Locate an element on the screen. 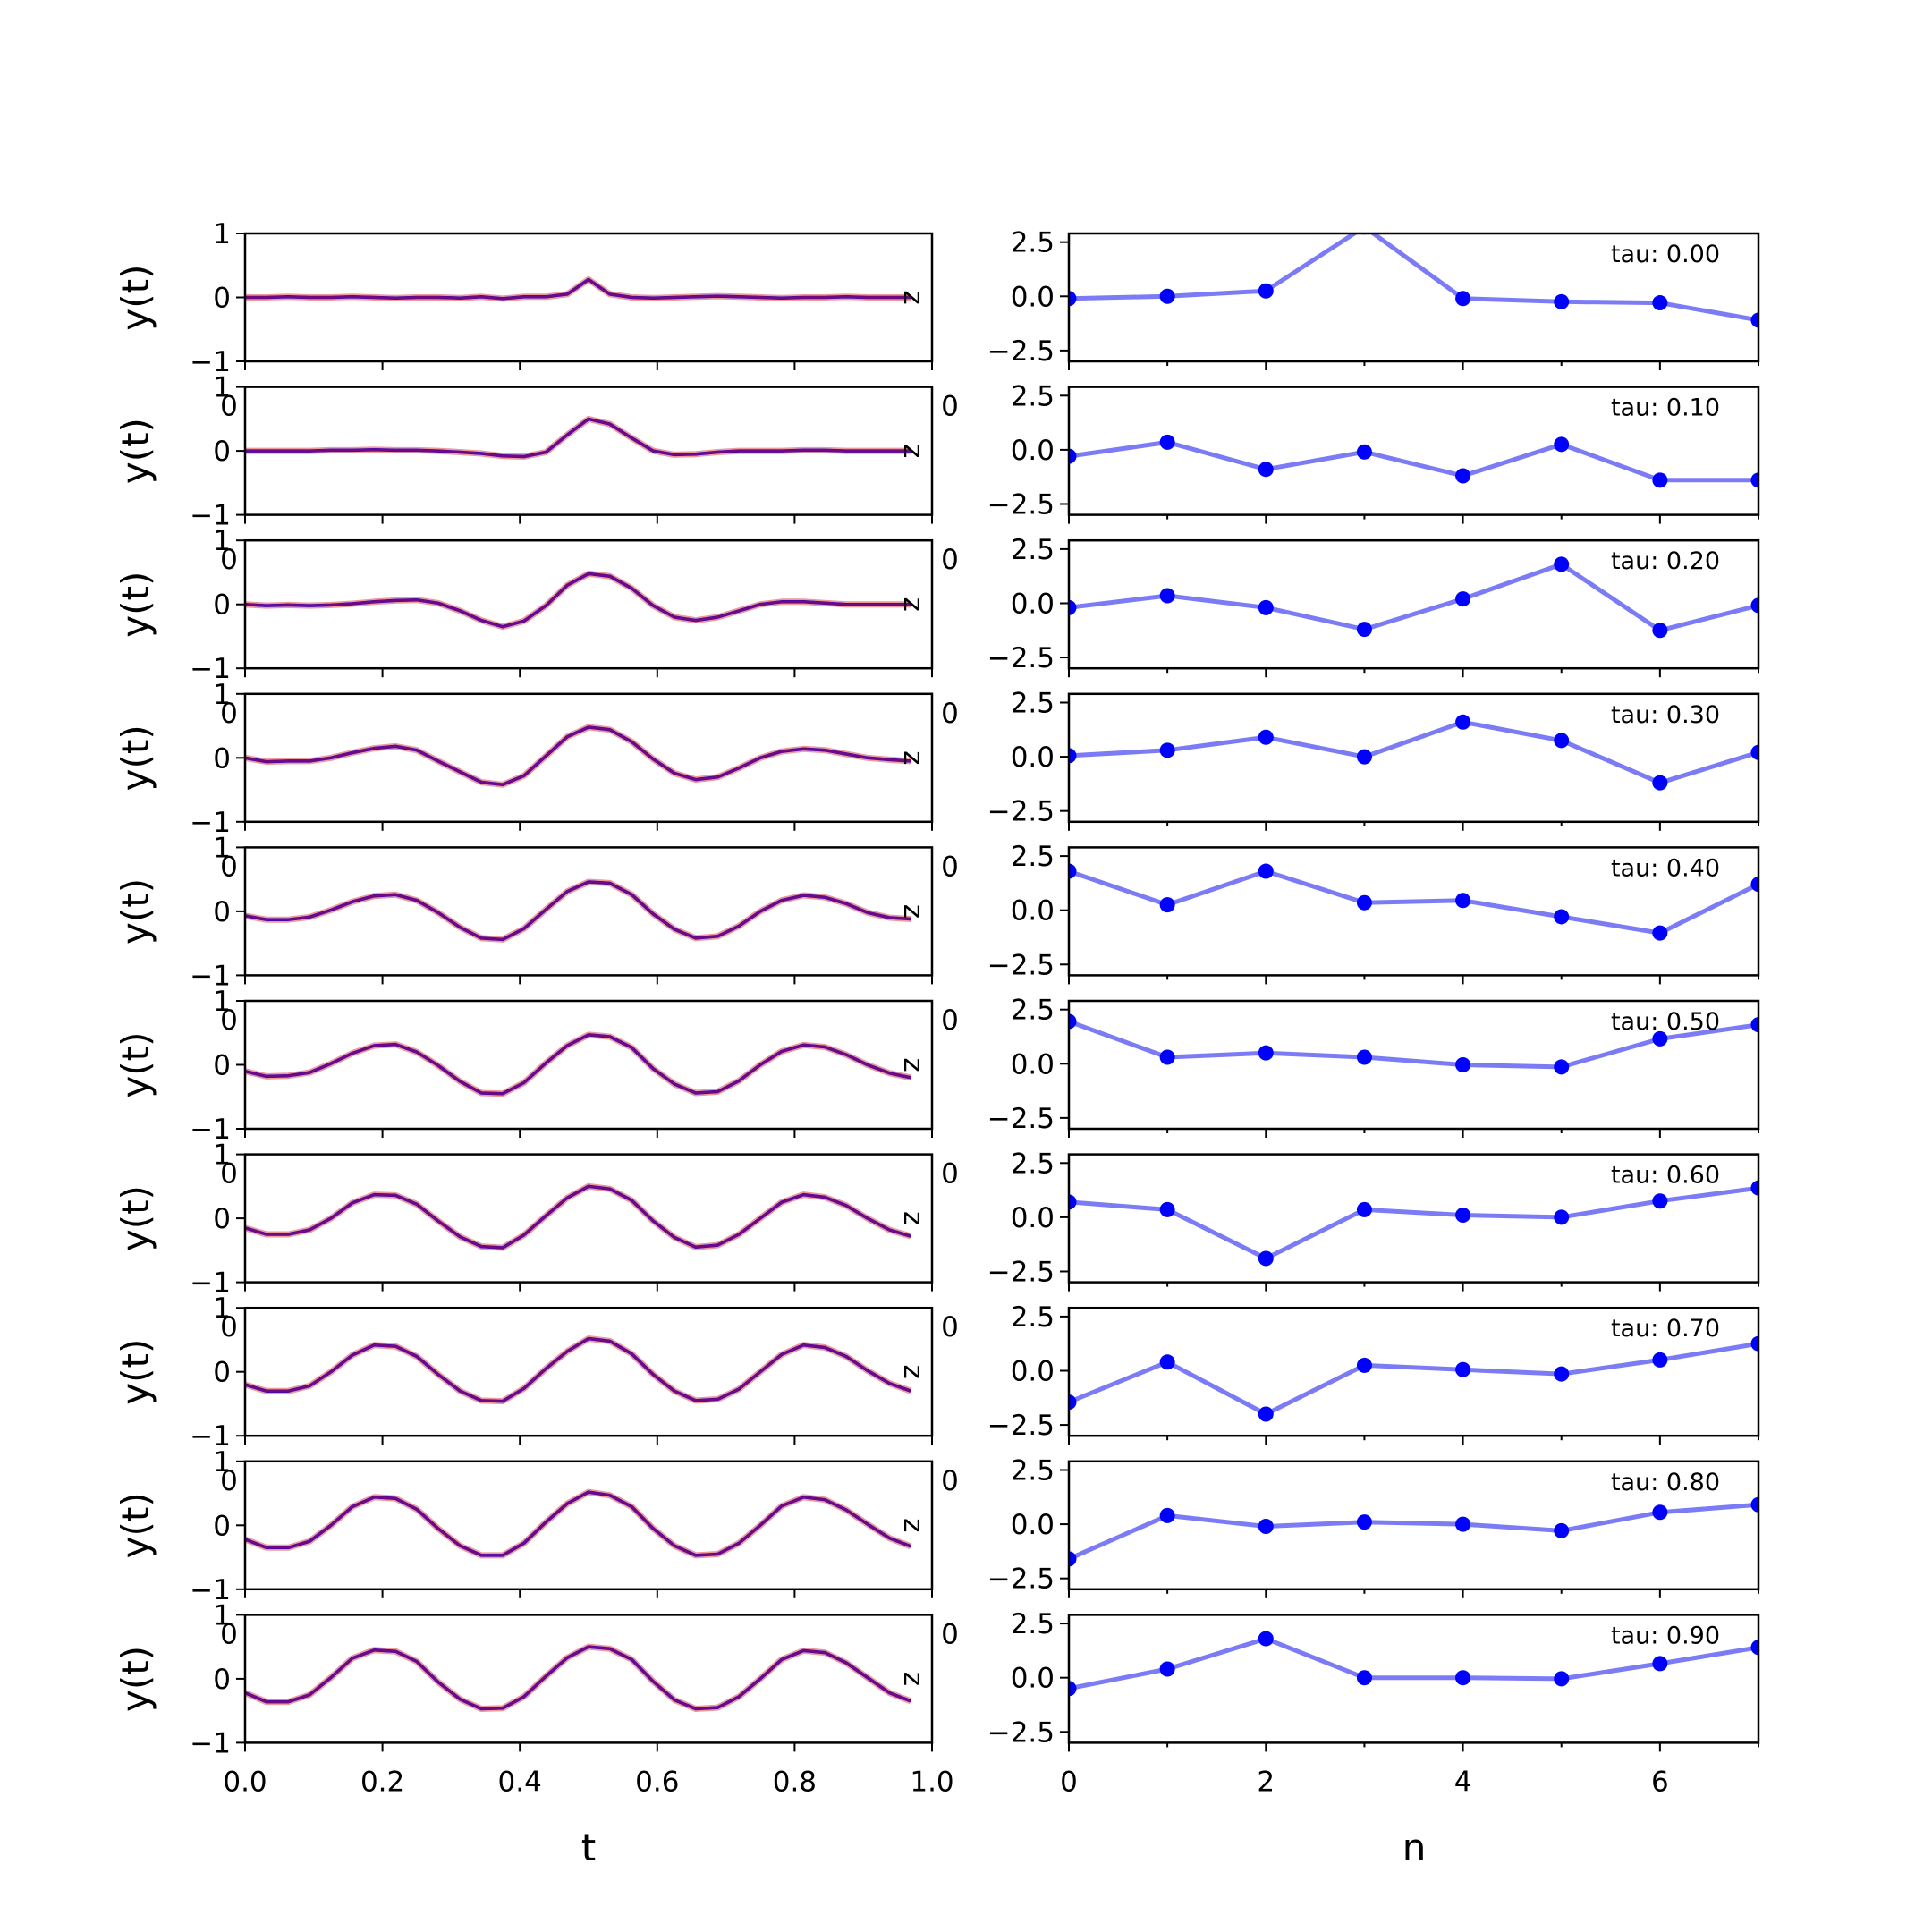 Image resolution: width=1932 pixels, height=1932 pixels. right-panel-3: −2.5 0.0 2.5 tau: 0.30 is located at coordinates (1373, 759).